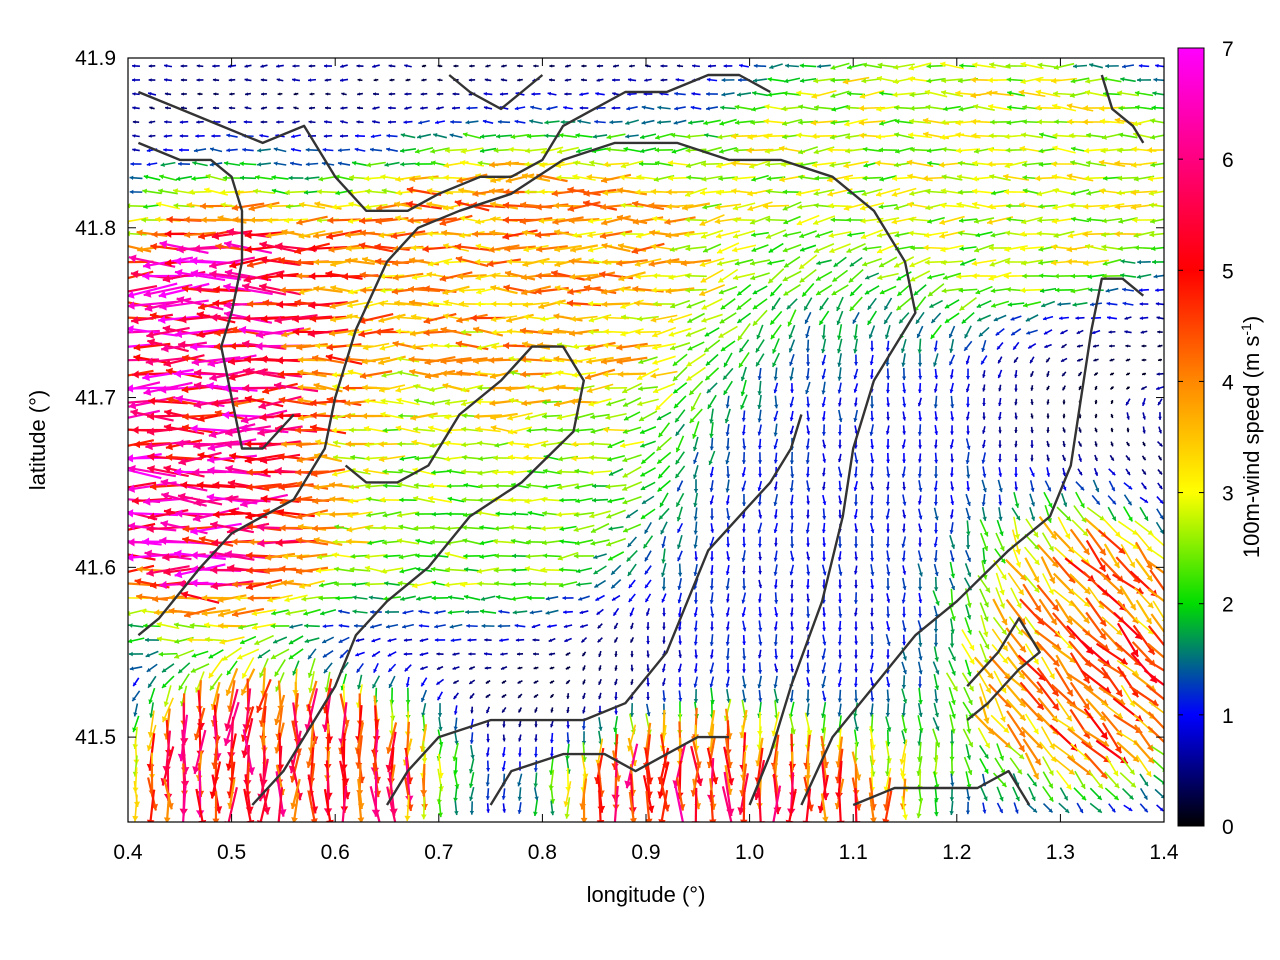 The image size is (1280, 960). What do you see at coordinates (1228, 494) in the screenshot?
I see `colorbar-tick-label: 3` at bounding box center [1228, 494].